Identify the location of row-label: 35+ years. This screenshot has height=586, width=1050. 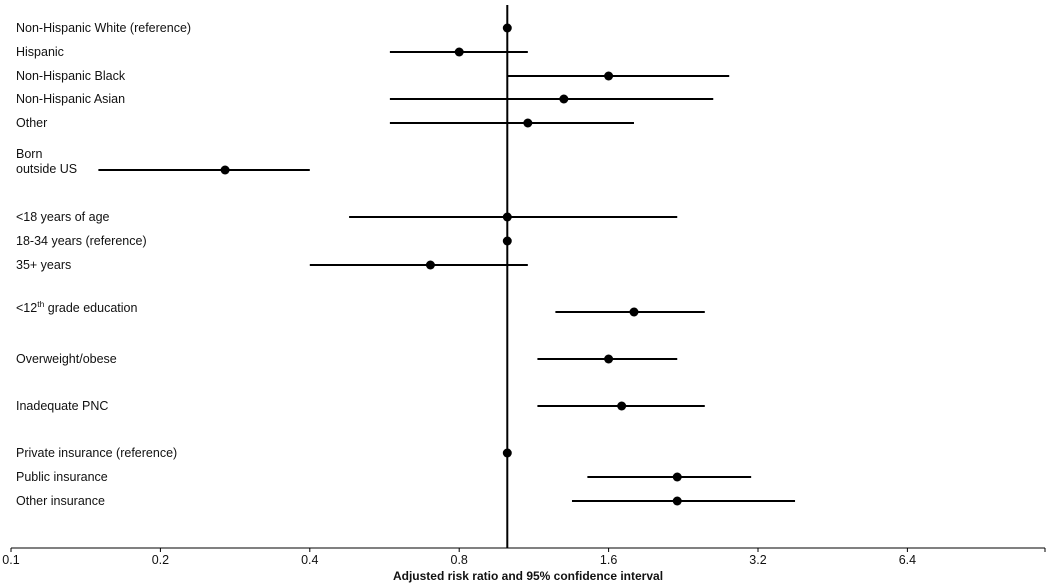
(43, 265).